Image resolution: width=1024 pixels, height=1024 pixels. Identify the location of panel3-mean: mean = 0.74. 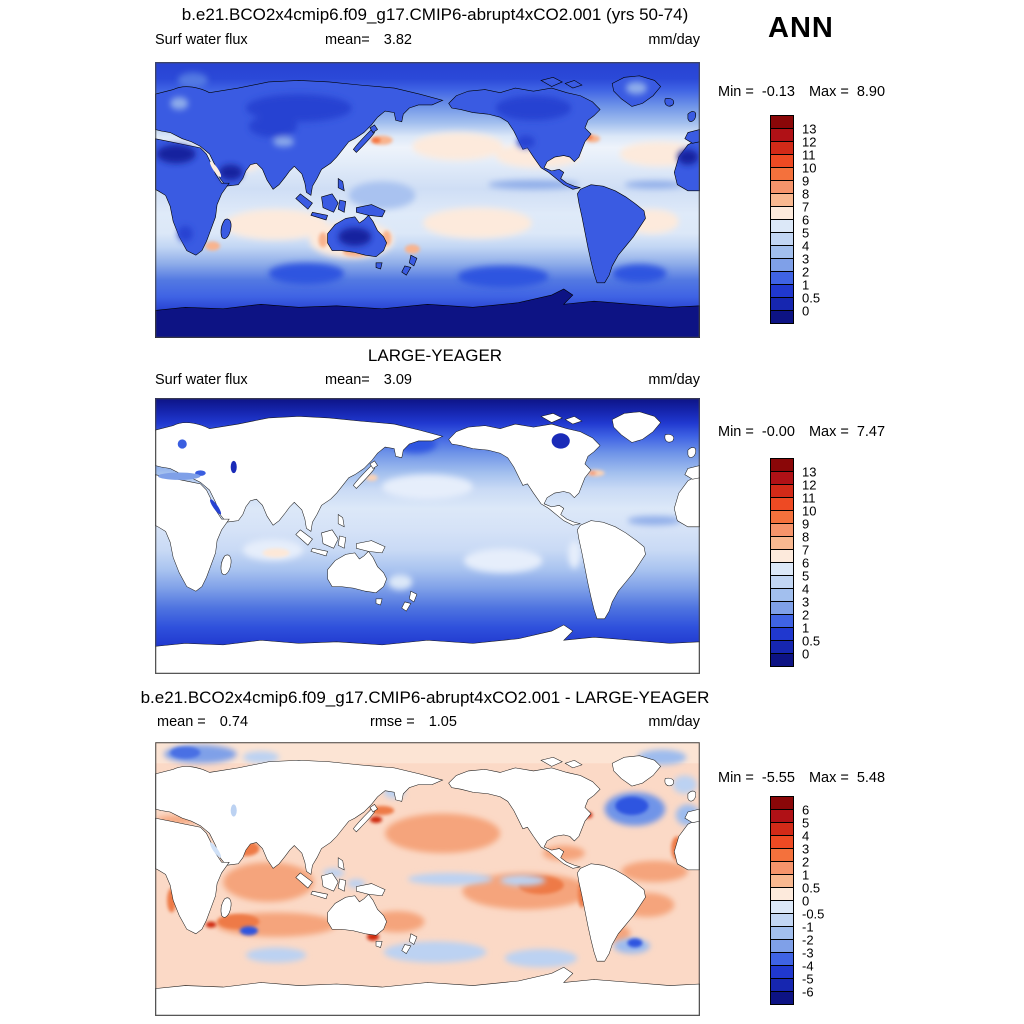
(202, 722).